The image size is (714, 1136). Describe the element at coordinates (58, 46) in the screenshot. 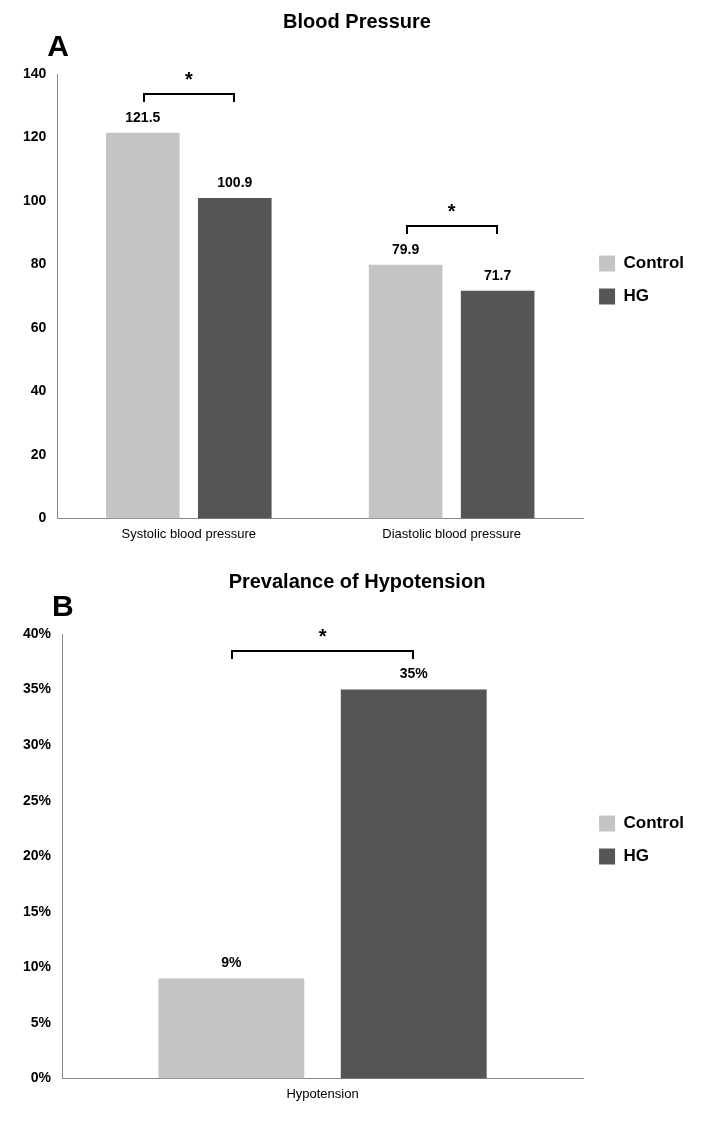

I see `text: A` at that location.